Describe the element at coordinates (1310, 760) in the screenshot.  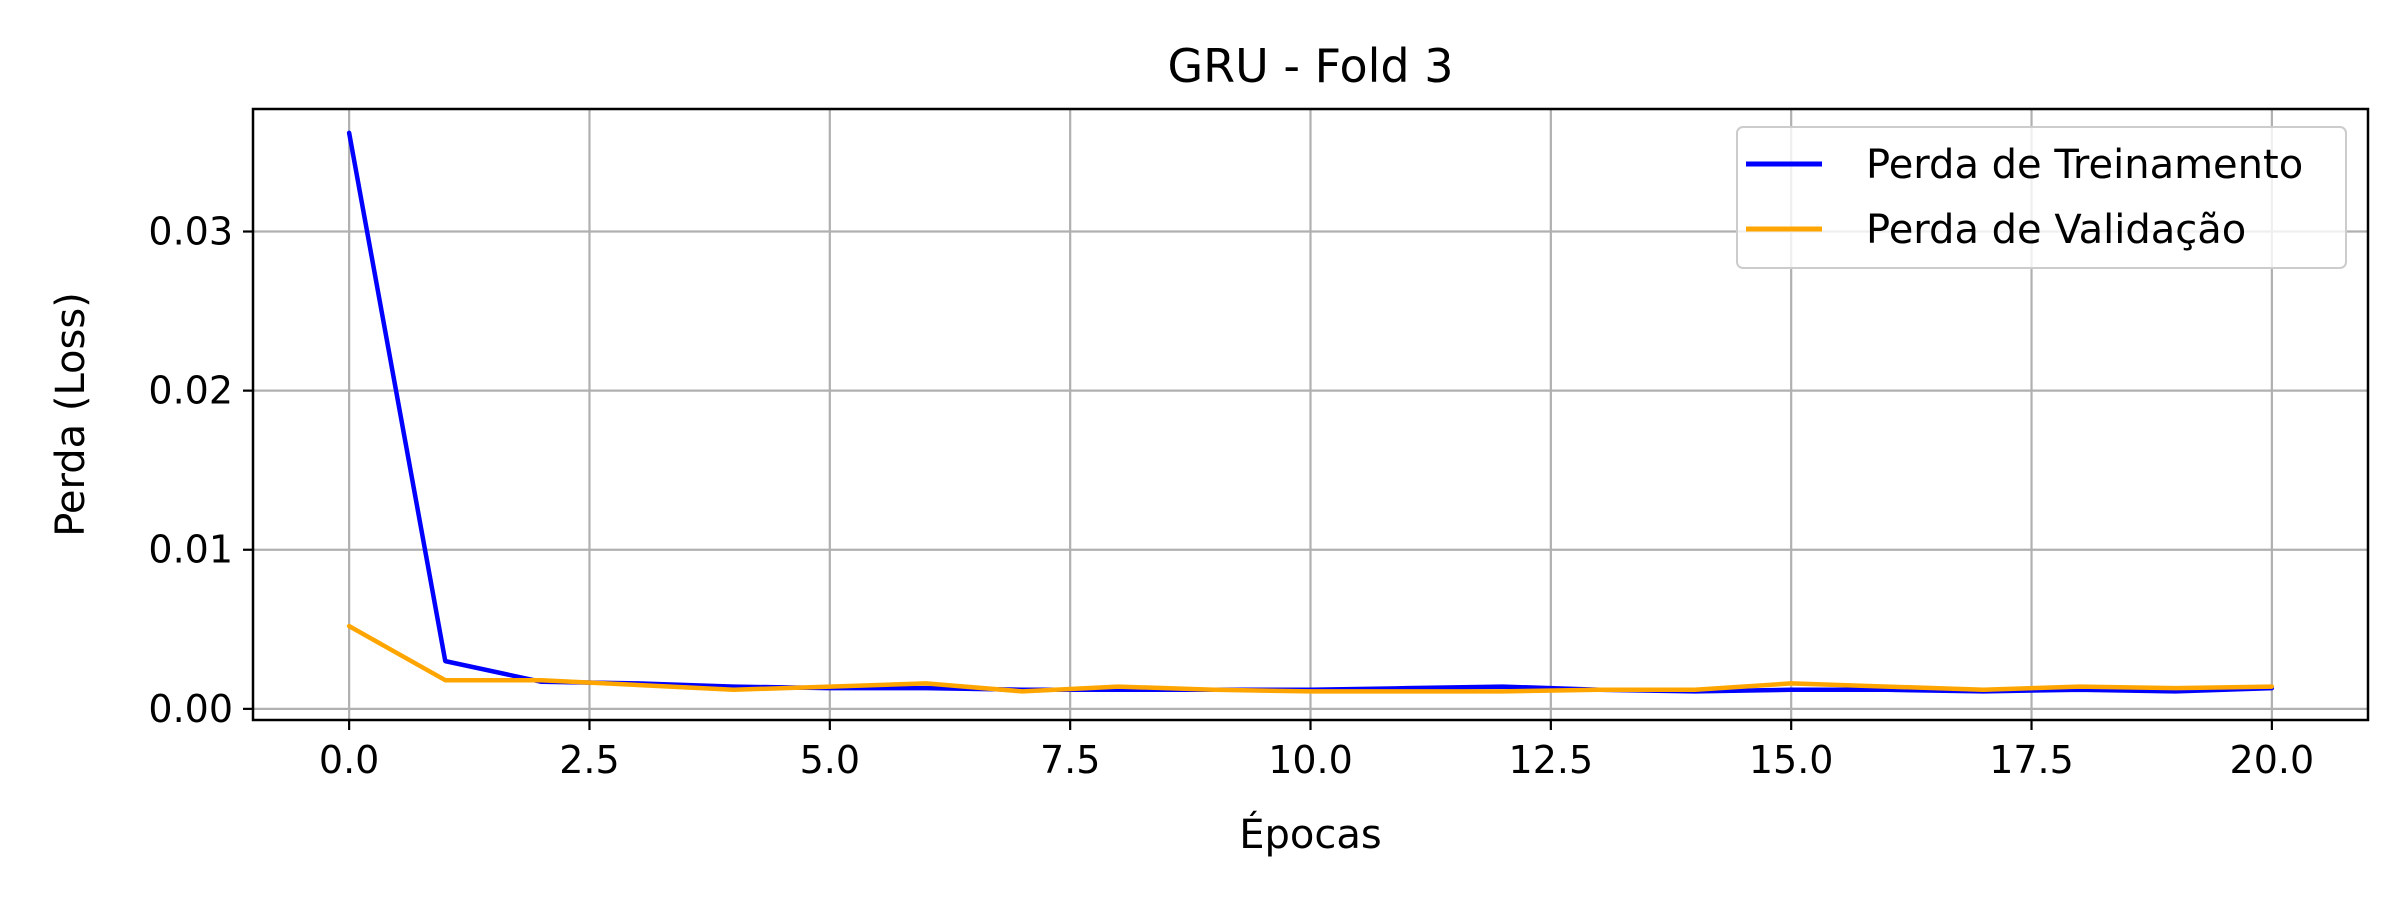
I see `x-tick-label: 10.0` at that location.